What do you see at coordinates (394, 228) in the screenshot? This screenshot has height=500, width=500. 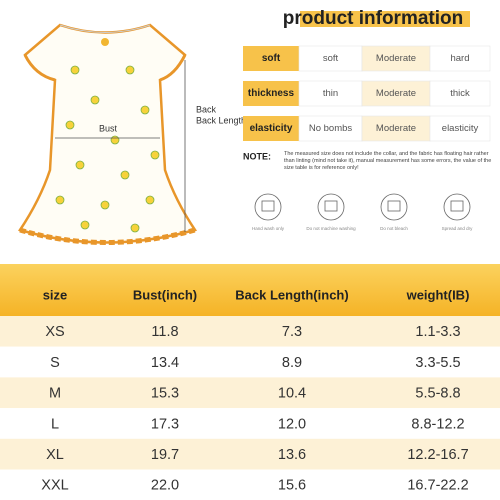 I see `care-label: Do not bleach` at bounding box center [394, 228].